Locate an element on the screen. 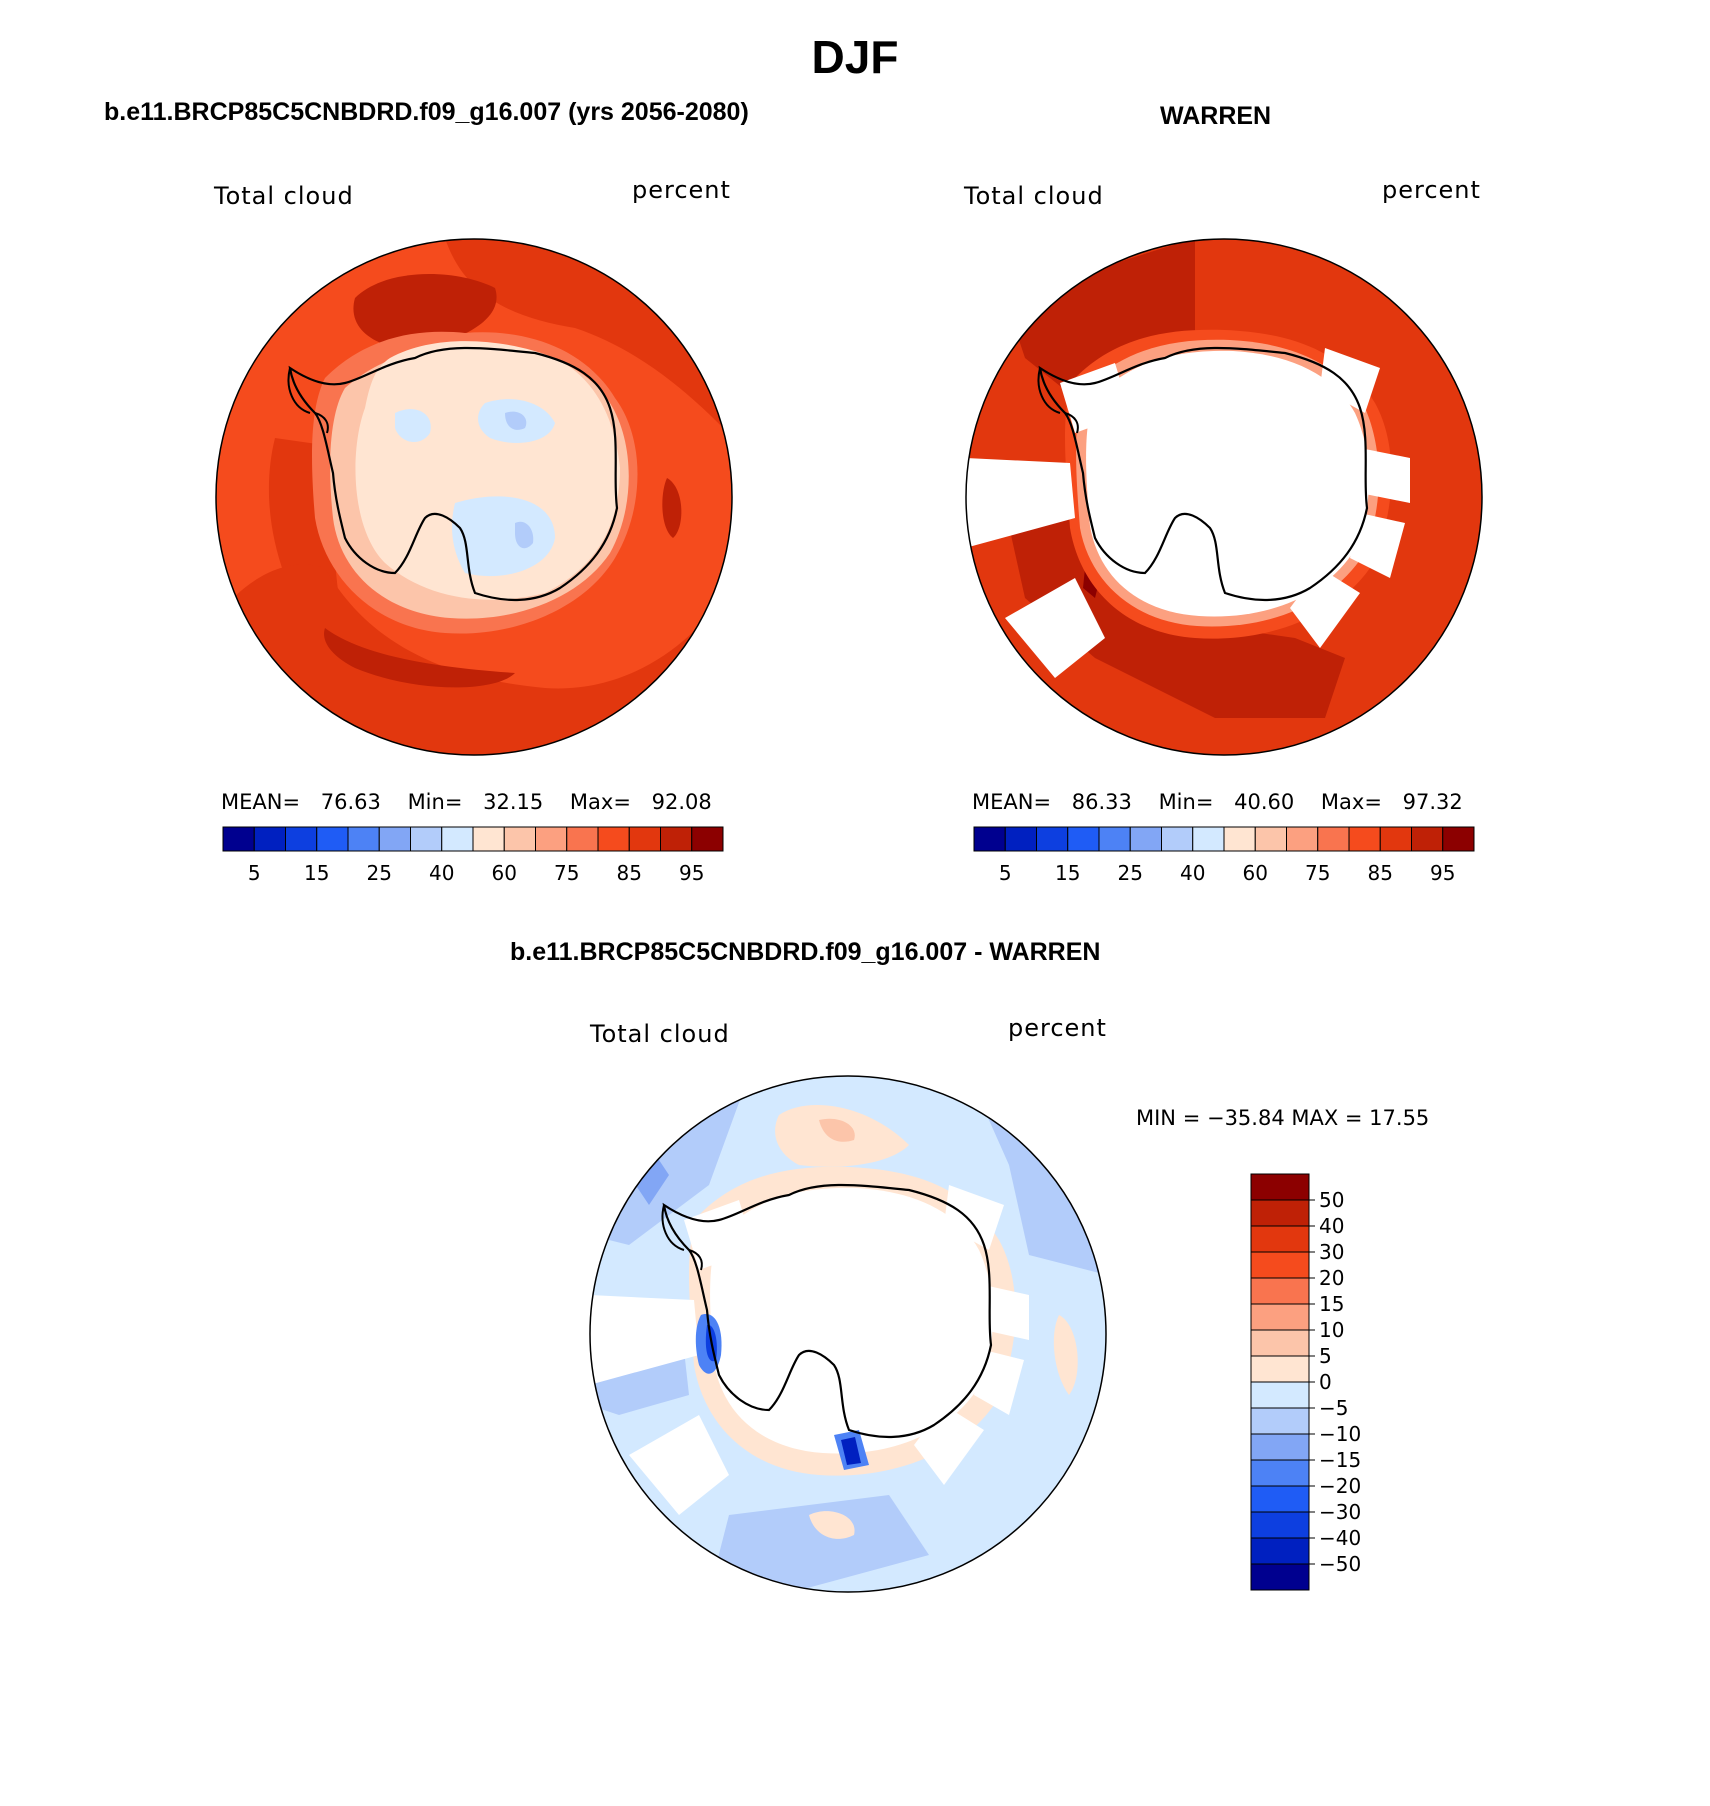 The width and height of the screenshot is (1710, 1806). right-colorbar-label: 85 is located at coordinates (1380, 873).